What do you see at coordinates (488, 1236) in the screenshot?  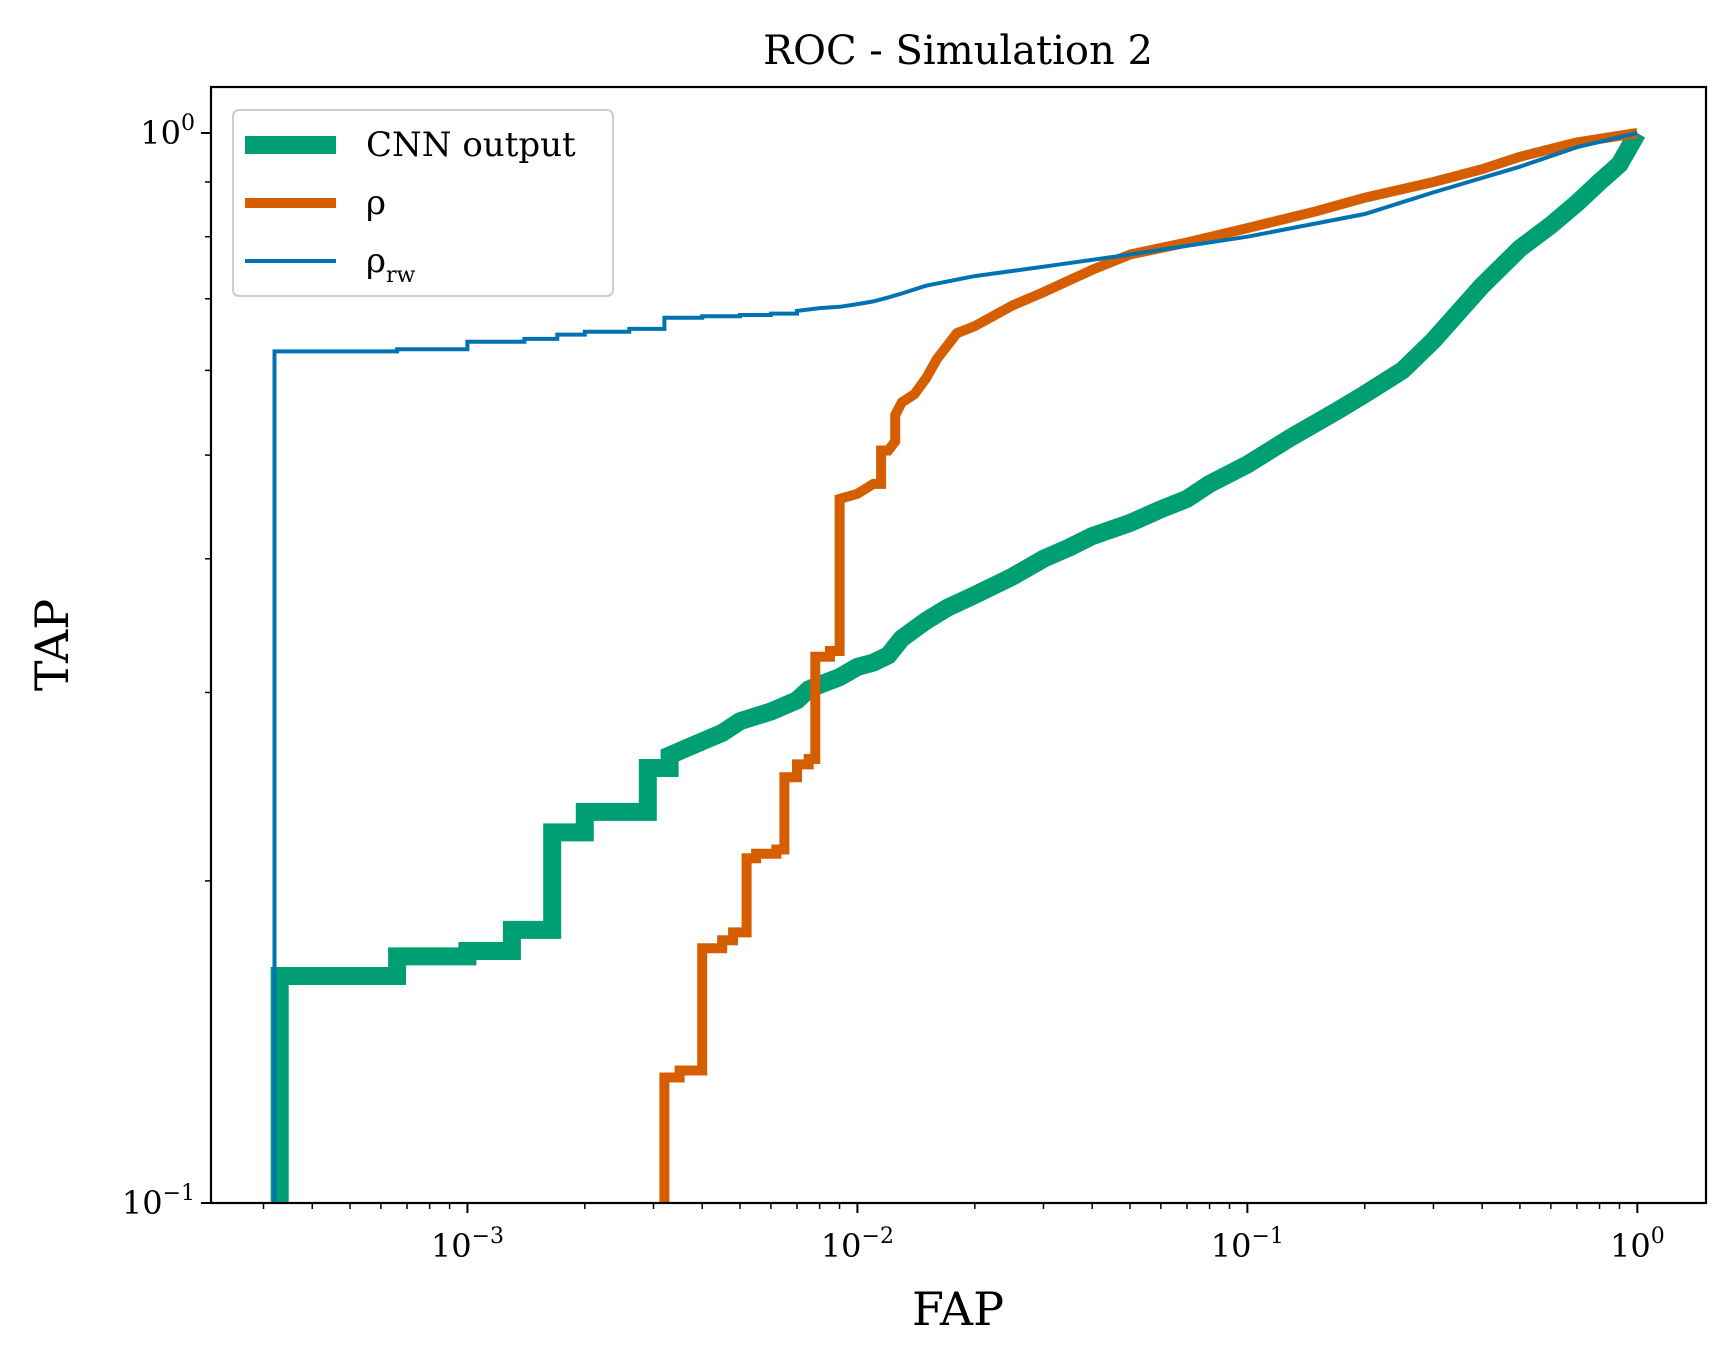 I see `x-tick-exponent: −3` at bounding box center [488, 1236].